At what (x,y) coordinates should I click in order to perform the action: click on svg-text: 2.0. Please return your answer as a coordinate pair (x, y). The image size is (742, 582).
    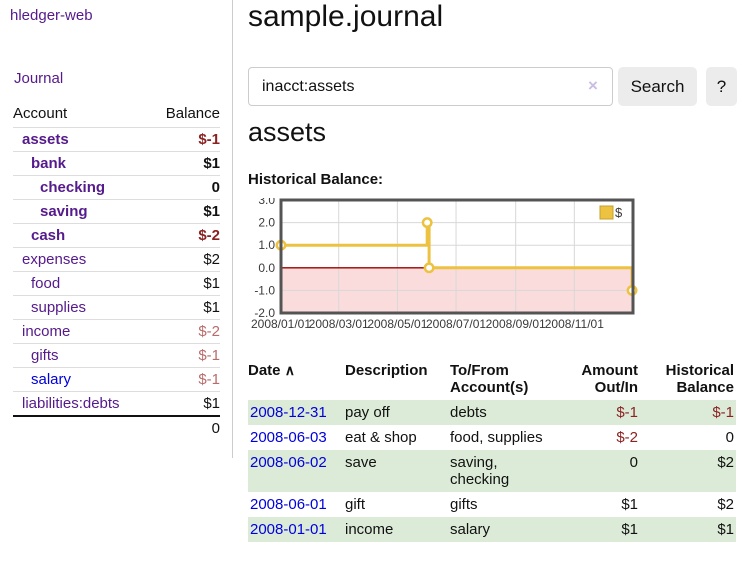
    Looking at the image, I should click on (266, 223).